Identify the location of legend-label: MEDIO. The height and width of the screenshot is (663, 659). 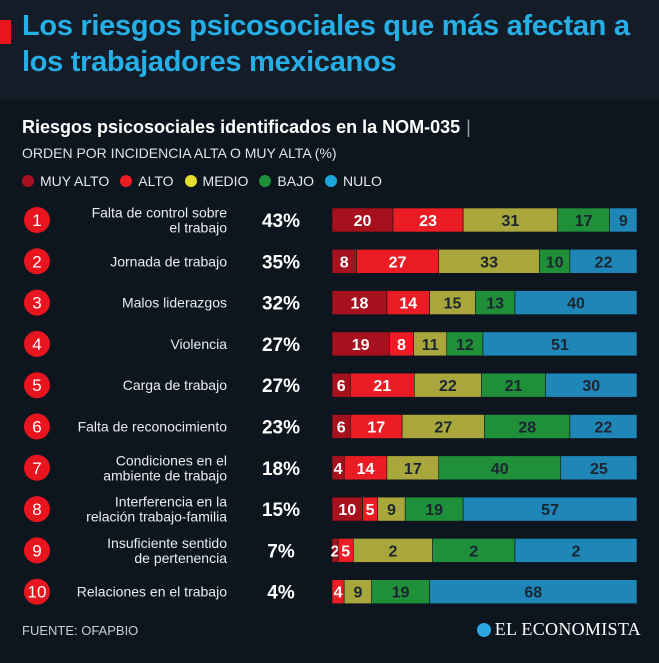
(225, 181).